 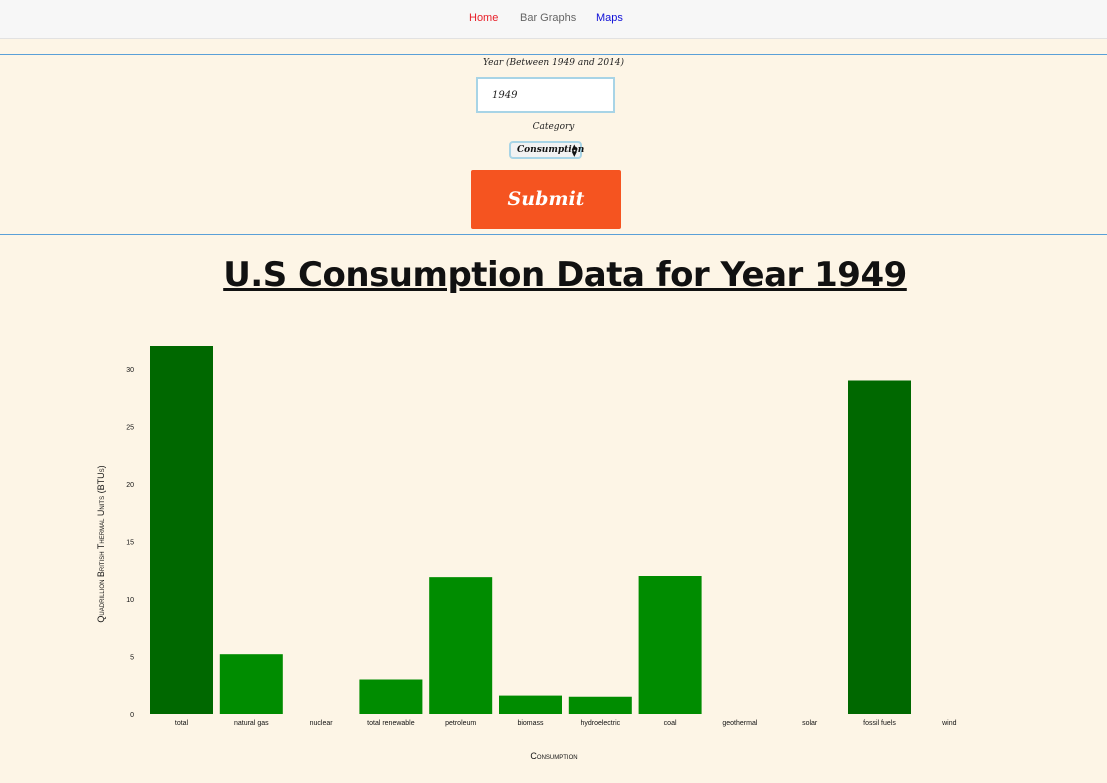 I want to click on y-tick-label: 25, so click(x=130, y=428).